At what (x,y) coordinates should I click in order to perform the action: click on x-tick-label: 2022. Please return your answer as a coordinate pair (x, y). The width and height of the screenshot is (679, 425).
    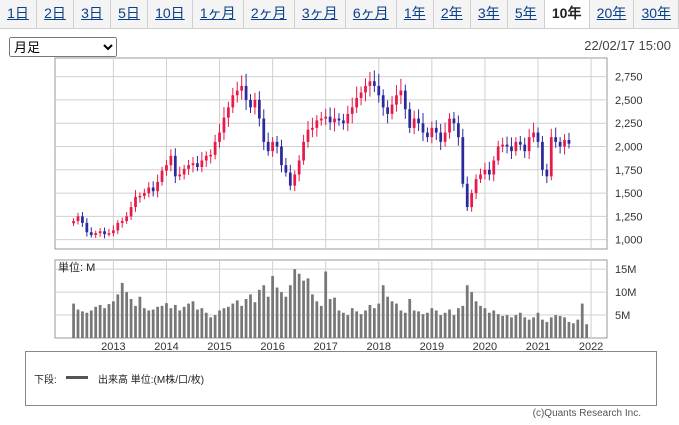
    Looking at the image, I should click on (591, 345).